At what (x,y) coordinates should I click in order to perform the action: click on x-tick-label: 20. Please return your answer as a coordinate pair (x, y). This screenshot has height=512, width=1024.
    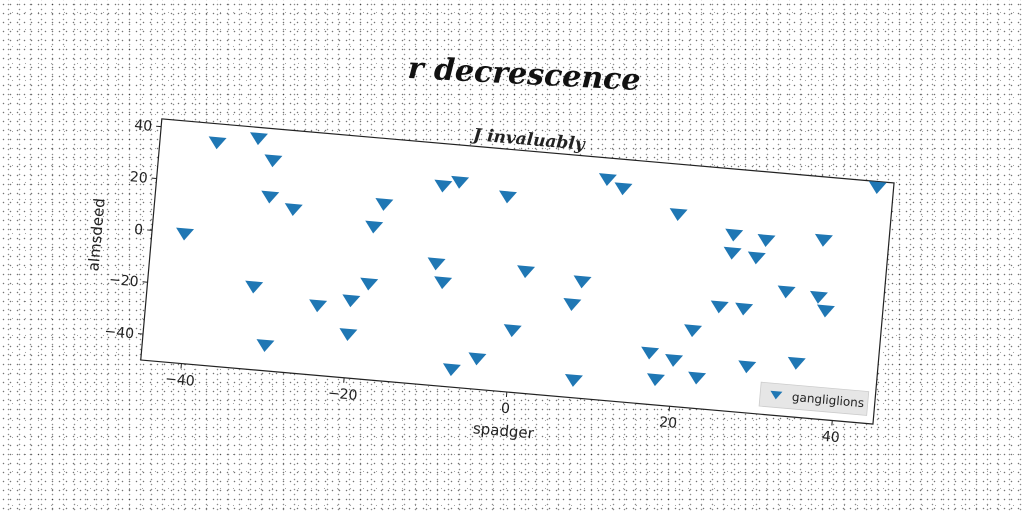
    Looking at the image, I should click on (667, 422).